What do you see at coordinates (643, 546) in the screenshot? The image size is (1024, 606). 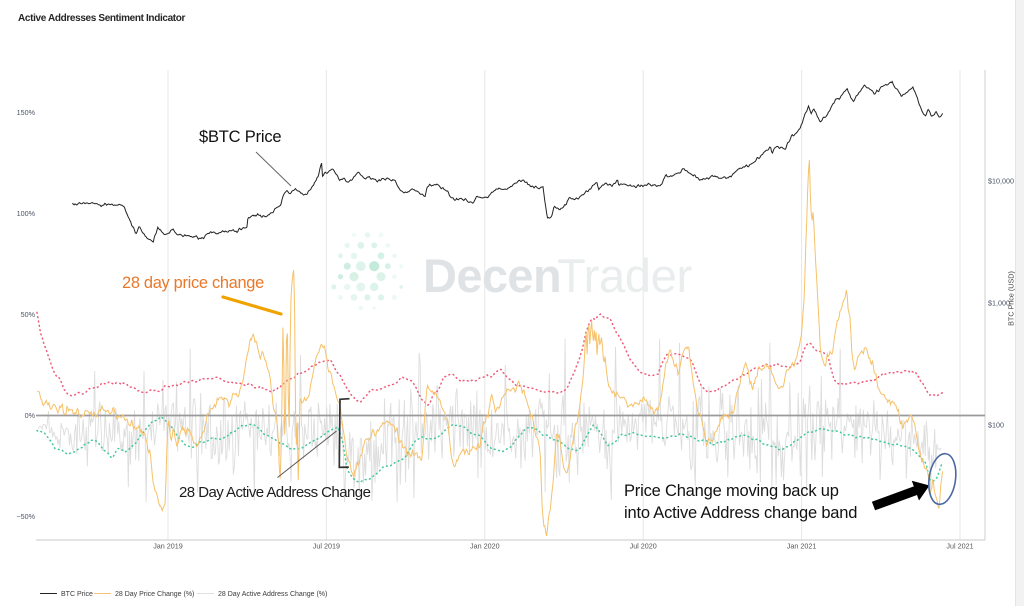 I see `svg-text: Jul 2020` at bounding box center [643, 546].